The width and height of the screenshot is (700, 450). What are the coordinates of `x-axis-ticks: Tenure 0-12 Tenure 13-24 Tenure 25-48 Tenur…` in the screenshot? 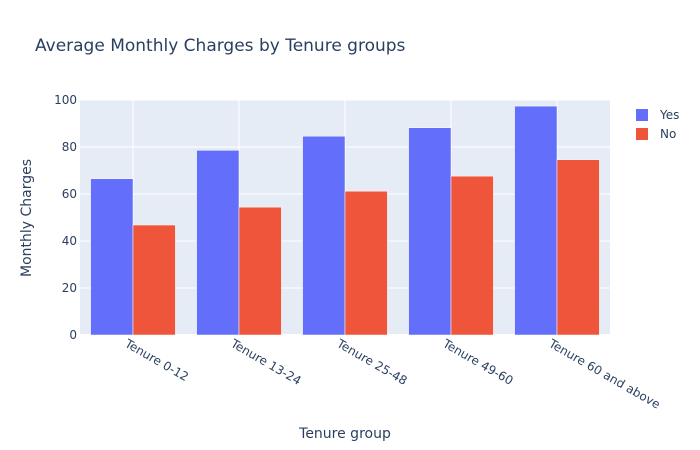 It's located at (392, 374).